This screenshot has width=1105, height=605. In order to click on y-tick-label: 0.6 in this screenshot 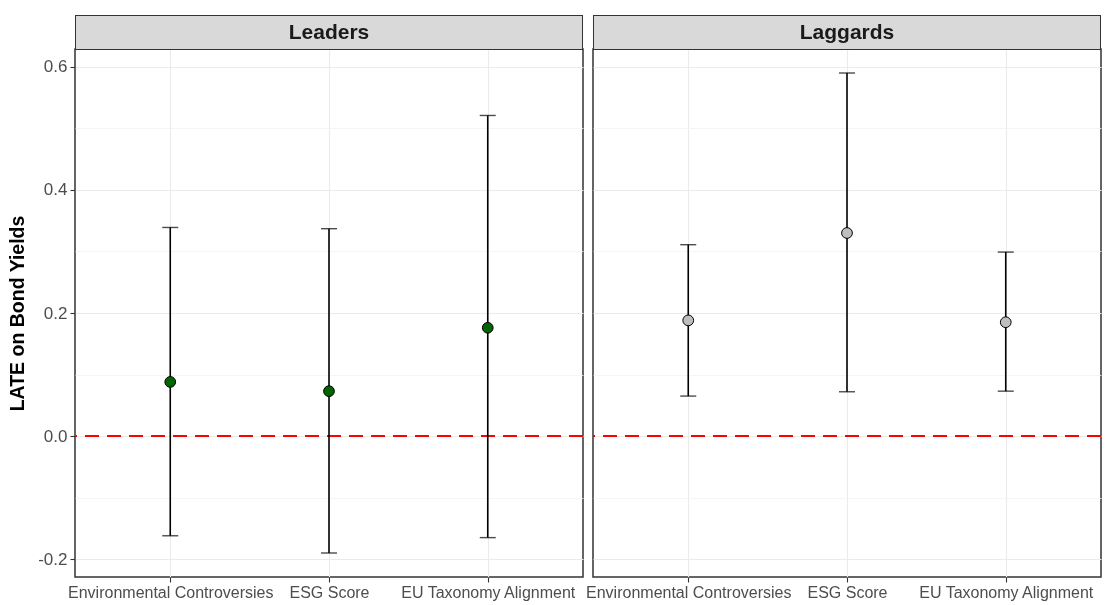, I will do `click(55, 67)`.